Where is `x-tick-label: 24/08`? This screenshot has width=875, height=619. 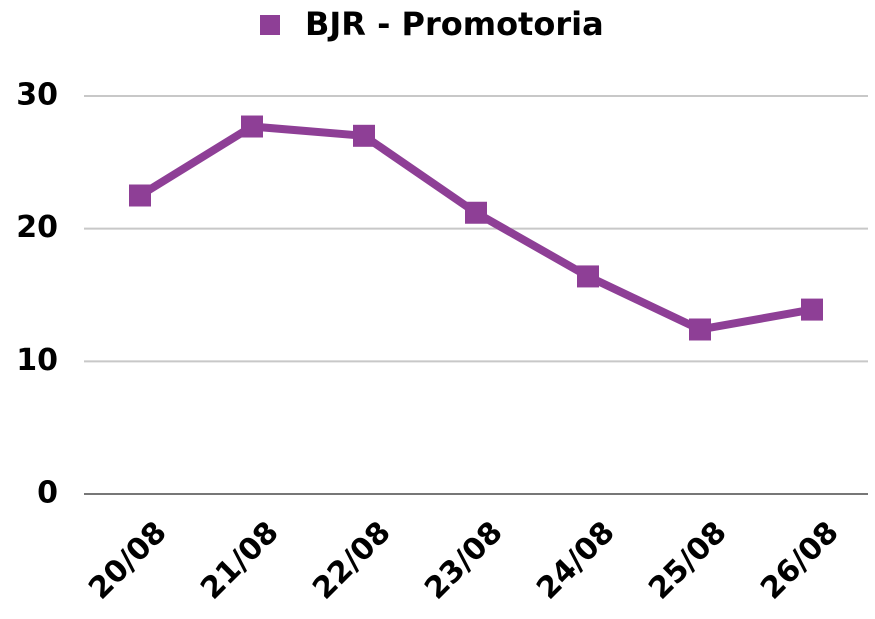 x-tick-label: 24/08 is located at coordinates (576, 561).